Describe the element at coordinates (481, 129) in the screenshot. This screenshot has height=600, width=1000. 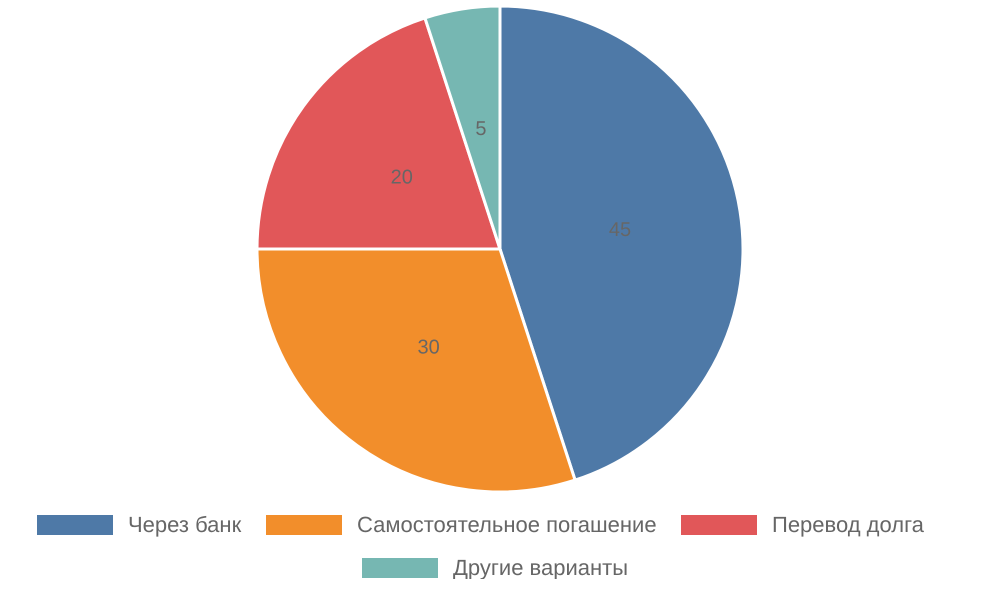
I see `data-label: 5` at that location.